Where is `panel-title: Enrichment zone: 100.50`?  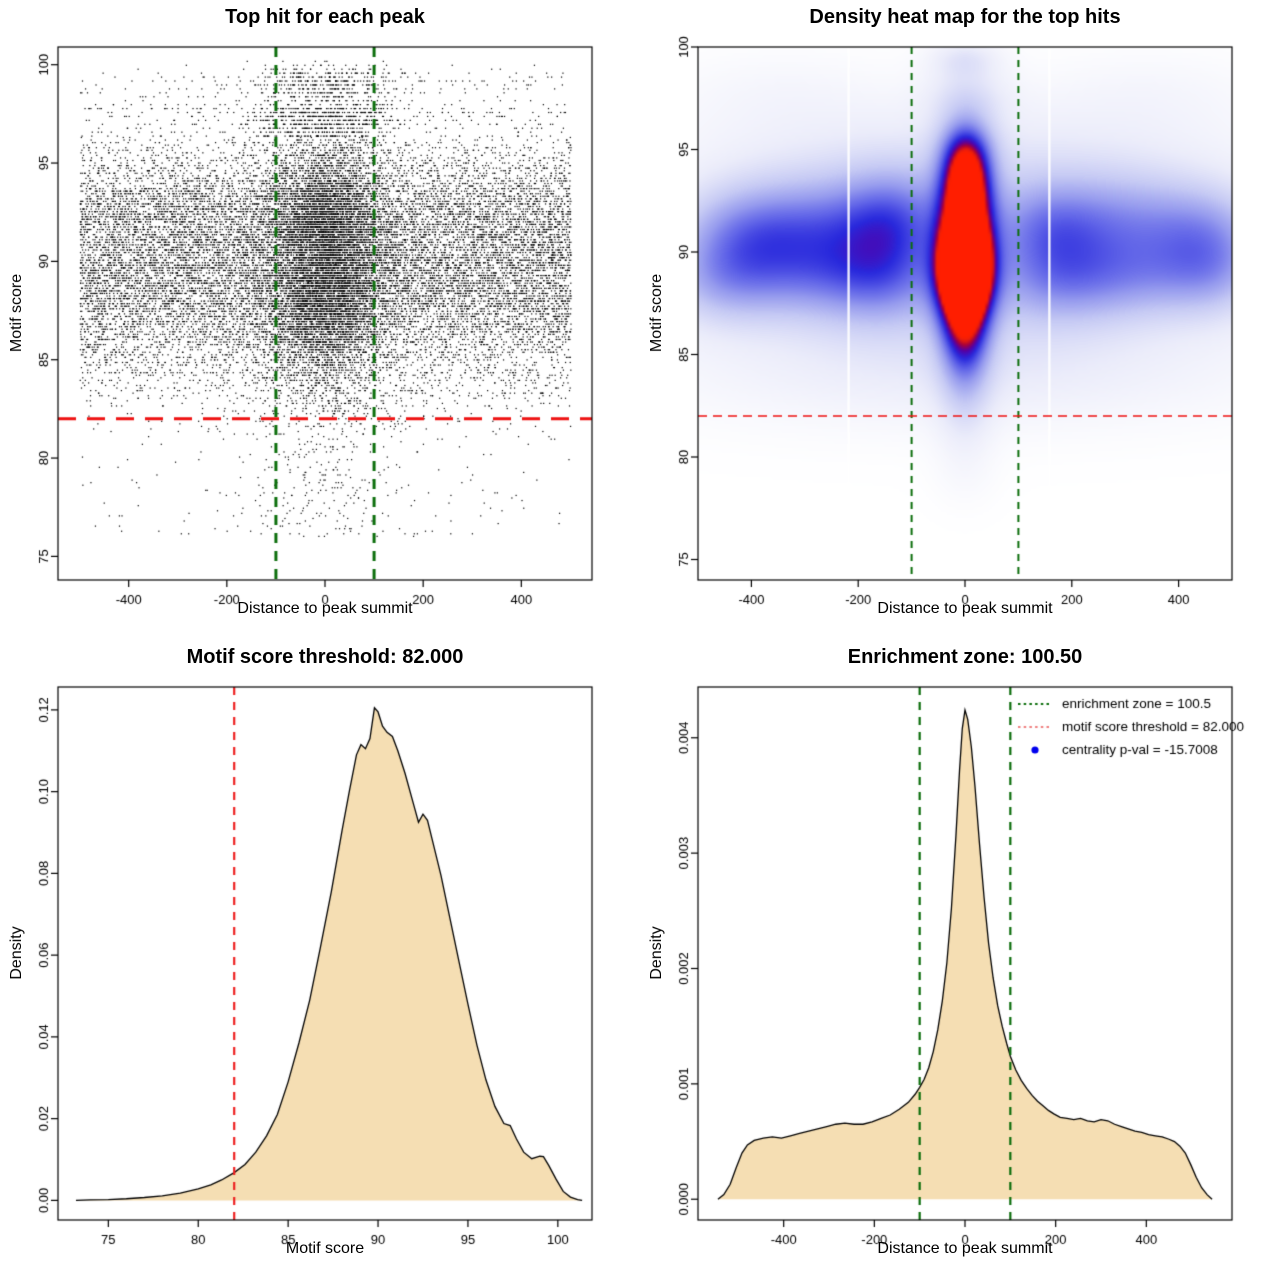
panel-title: Enrichment zone: 100.50 is located at coordinates (965, 657).